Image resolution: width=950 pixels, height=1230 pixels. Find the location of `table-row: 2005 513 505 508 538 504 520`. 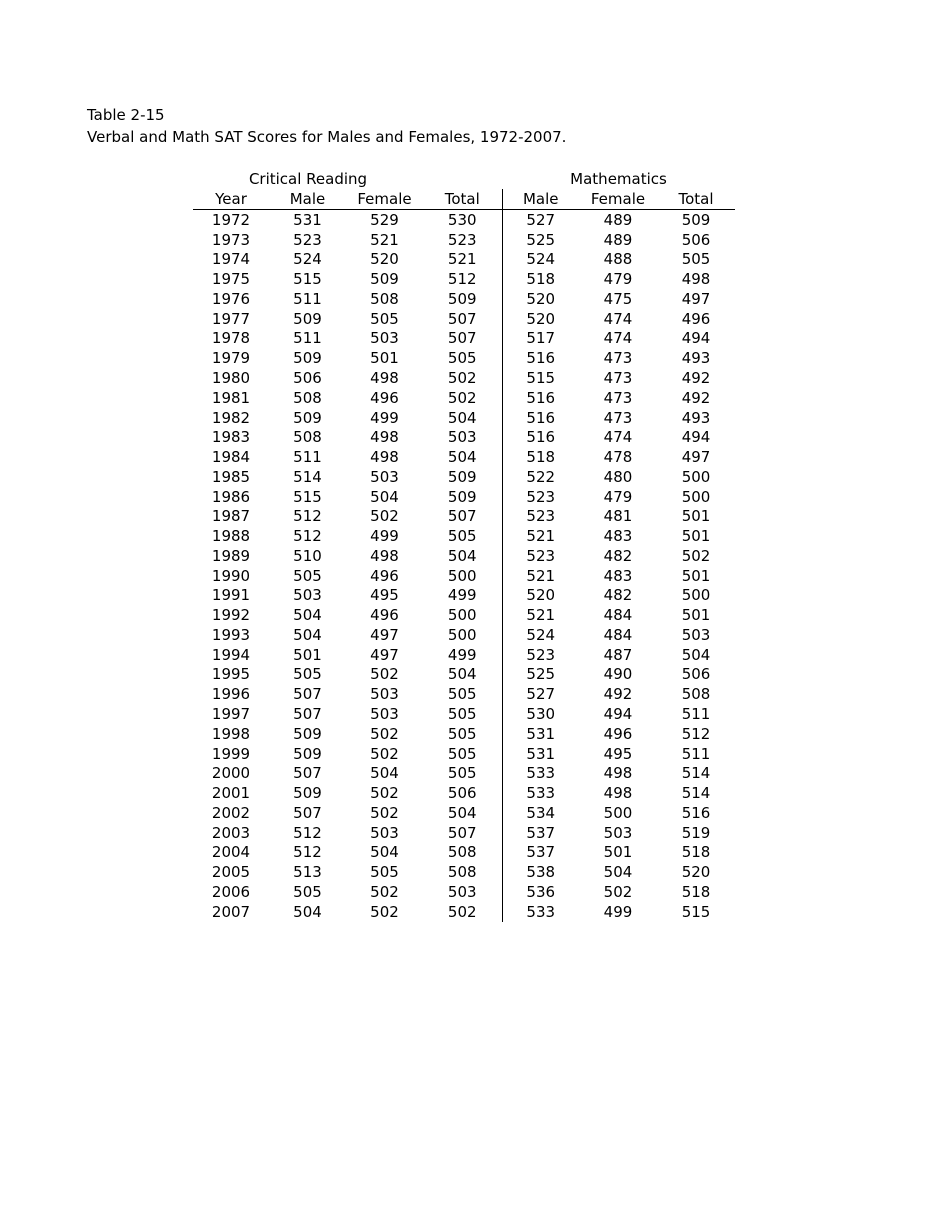

table-row: 2005 513 505 508 538 504 520 is located at coordinates (464, 872).